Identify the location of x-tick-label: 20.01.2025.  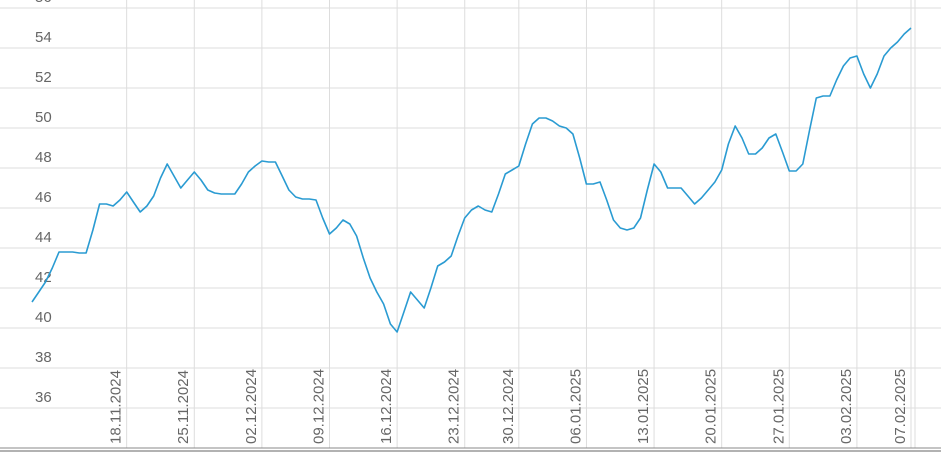
(711, 406).